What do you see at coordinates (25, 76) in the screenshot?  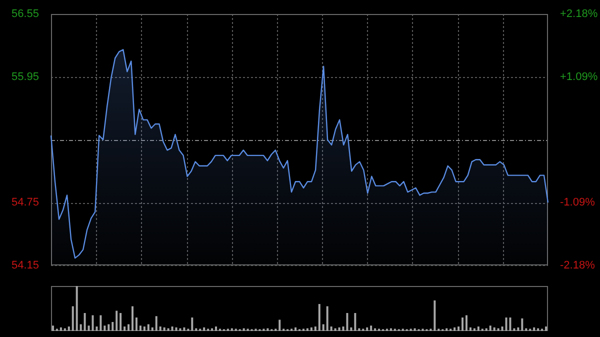 I see `y-tick-label: 55.95` at bounding box center [25, 76].